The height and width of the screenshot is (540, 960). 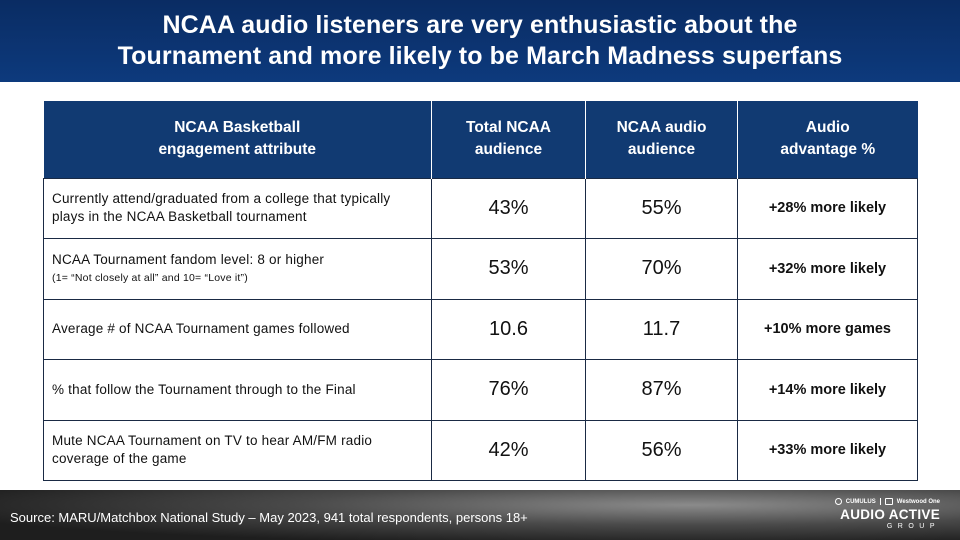 What do you see at coordinates (661, 390) in the screenshot?
I see `audio-audience-cell: 87%` at bounding box center [661, 390].